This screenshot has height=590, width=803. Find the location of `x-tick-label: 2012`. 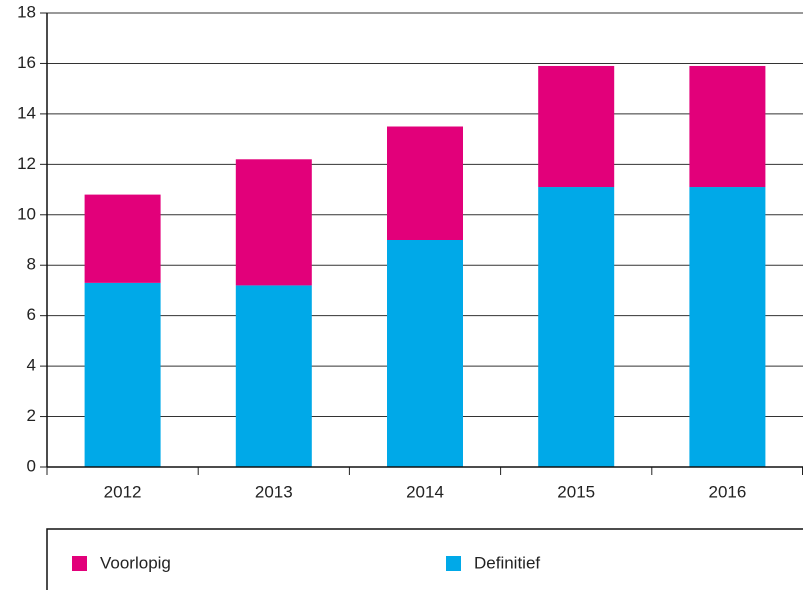

x-tick-label: 2012 is located at coordinates (123, 491).